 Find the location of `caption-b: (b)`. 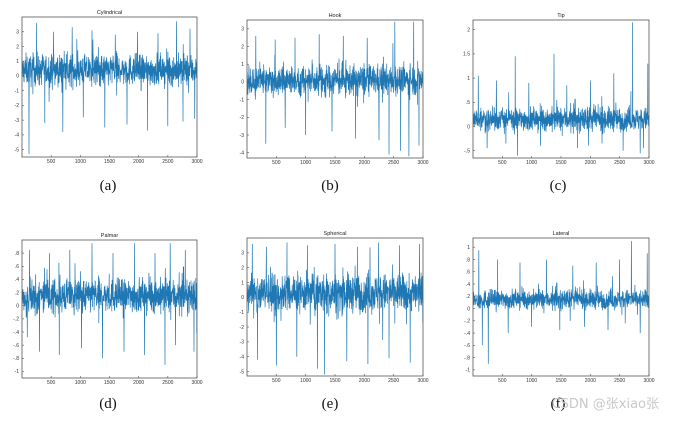

caption-b: (b) is located at coordinates (330, 186).